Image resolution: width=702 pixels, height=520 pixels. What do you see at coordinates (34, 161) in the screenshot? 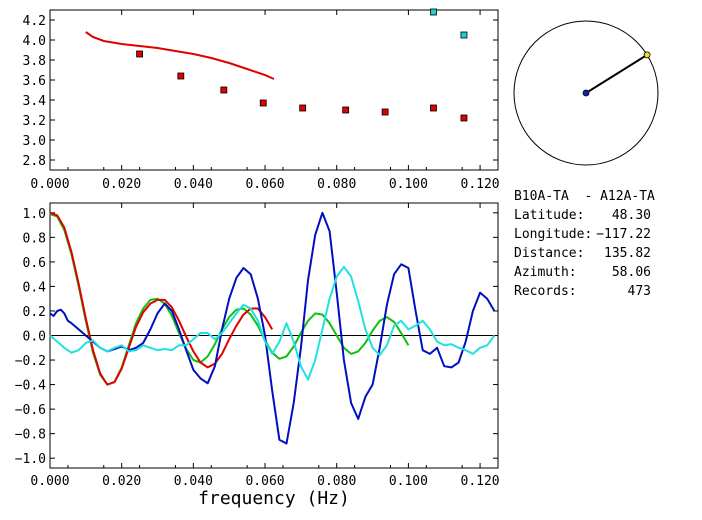
I see `top-y-tick-label: 2.8` at bounding box center [34, 161].